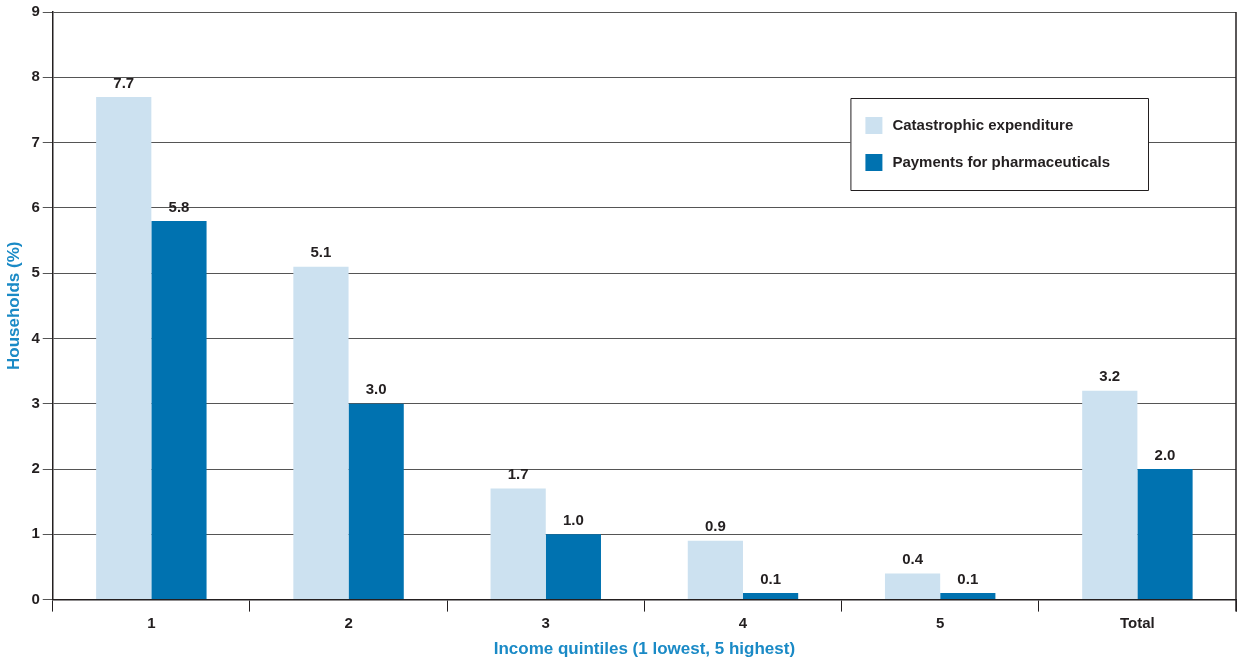 This screenshot has width=1239, height=664. What do you see at coordinates (1110, 376) in the screenshot?
I see `data-label: 3.2` at bounding box center [1110, 376].